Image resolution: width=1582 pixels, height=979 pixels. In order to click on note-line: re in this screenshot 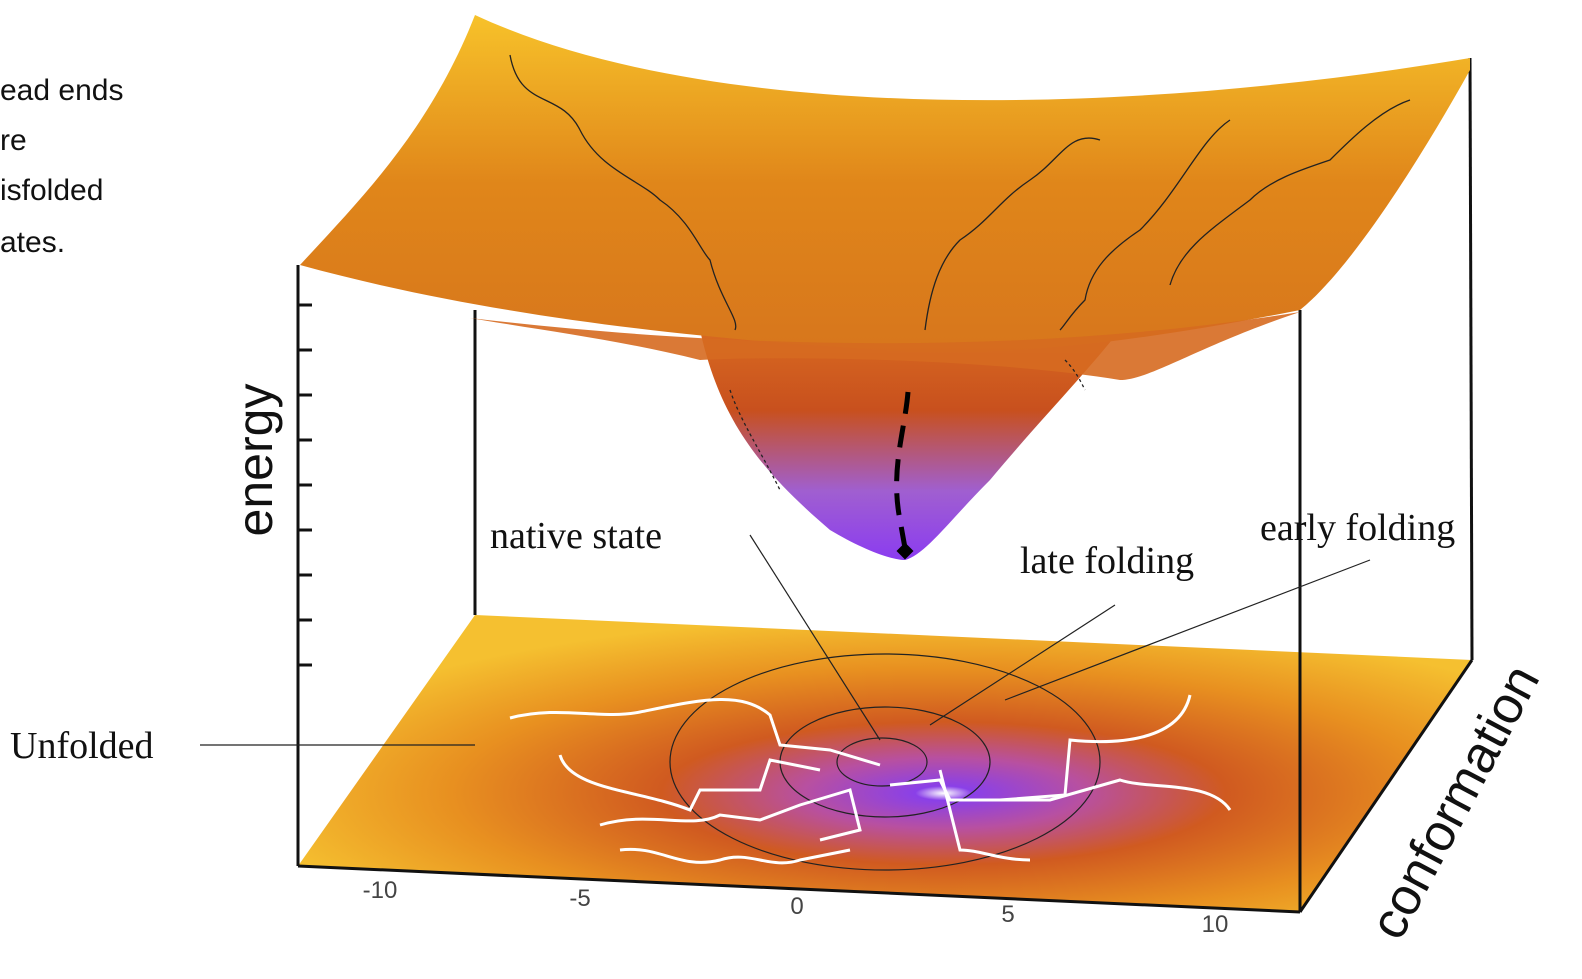, I will do `click(13, 140)`.